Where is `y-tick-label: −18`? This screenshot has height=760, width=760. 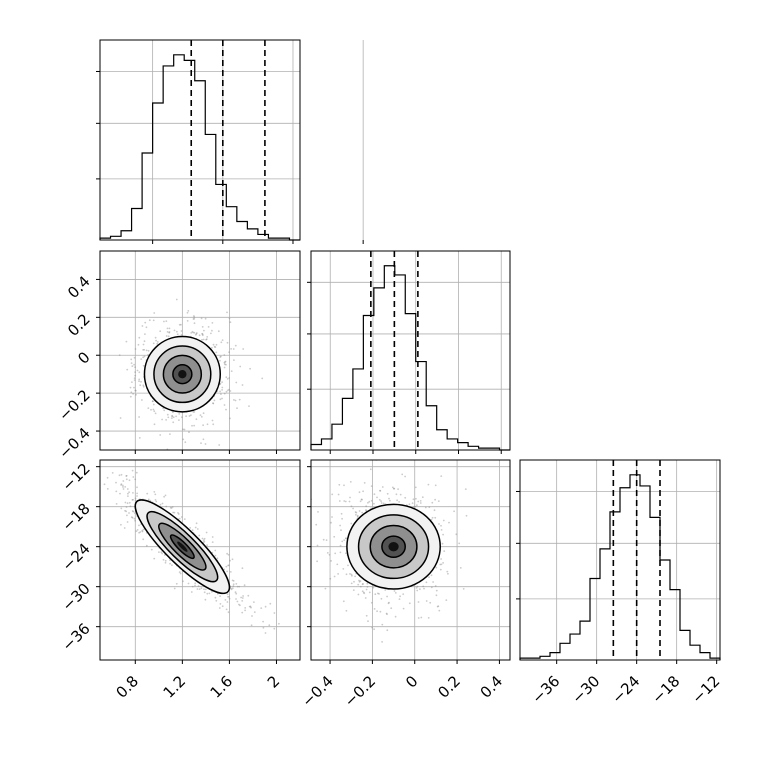
y-tick-label: −18 is located at coordinates (76, 517).